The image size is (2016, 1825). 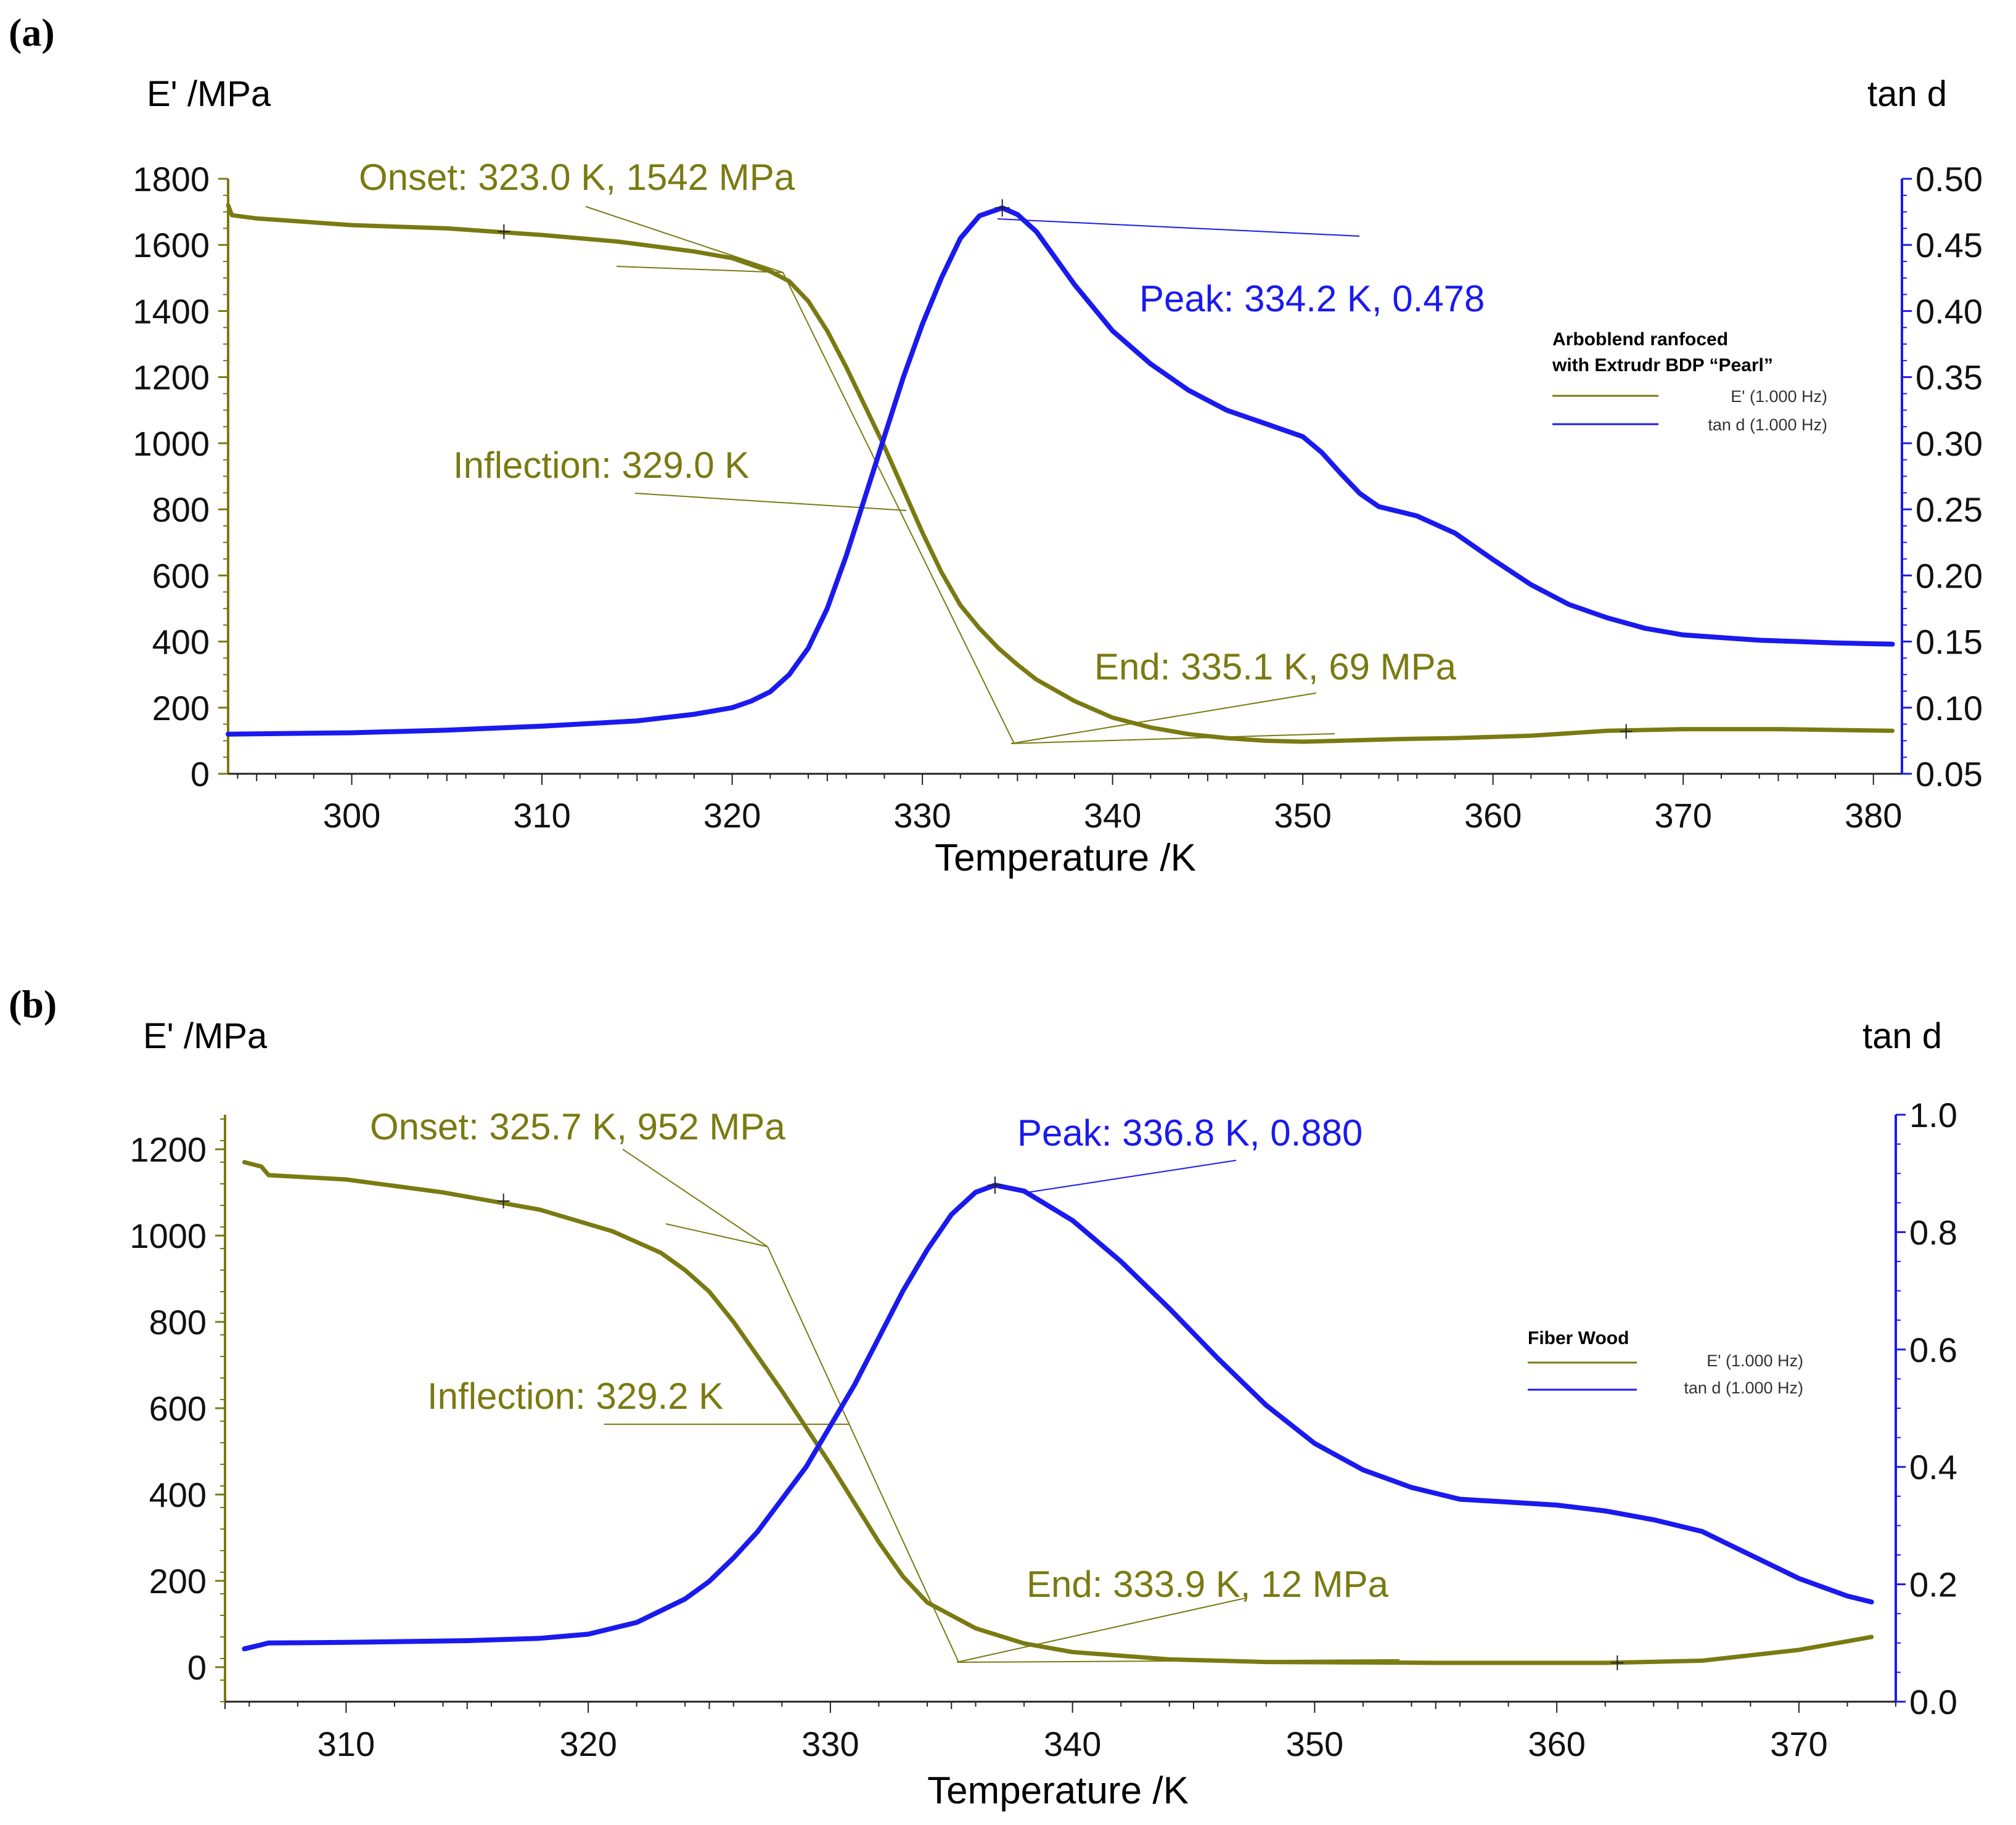 What do you see at coordinates (1933, 1702) in the screenshot?
I see `y-right-tick-label: 0.0` at bounding box center [1933, 1702].